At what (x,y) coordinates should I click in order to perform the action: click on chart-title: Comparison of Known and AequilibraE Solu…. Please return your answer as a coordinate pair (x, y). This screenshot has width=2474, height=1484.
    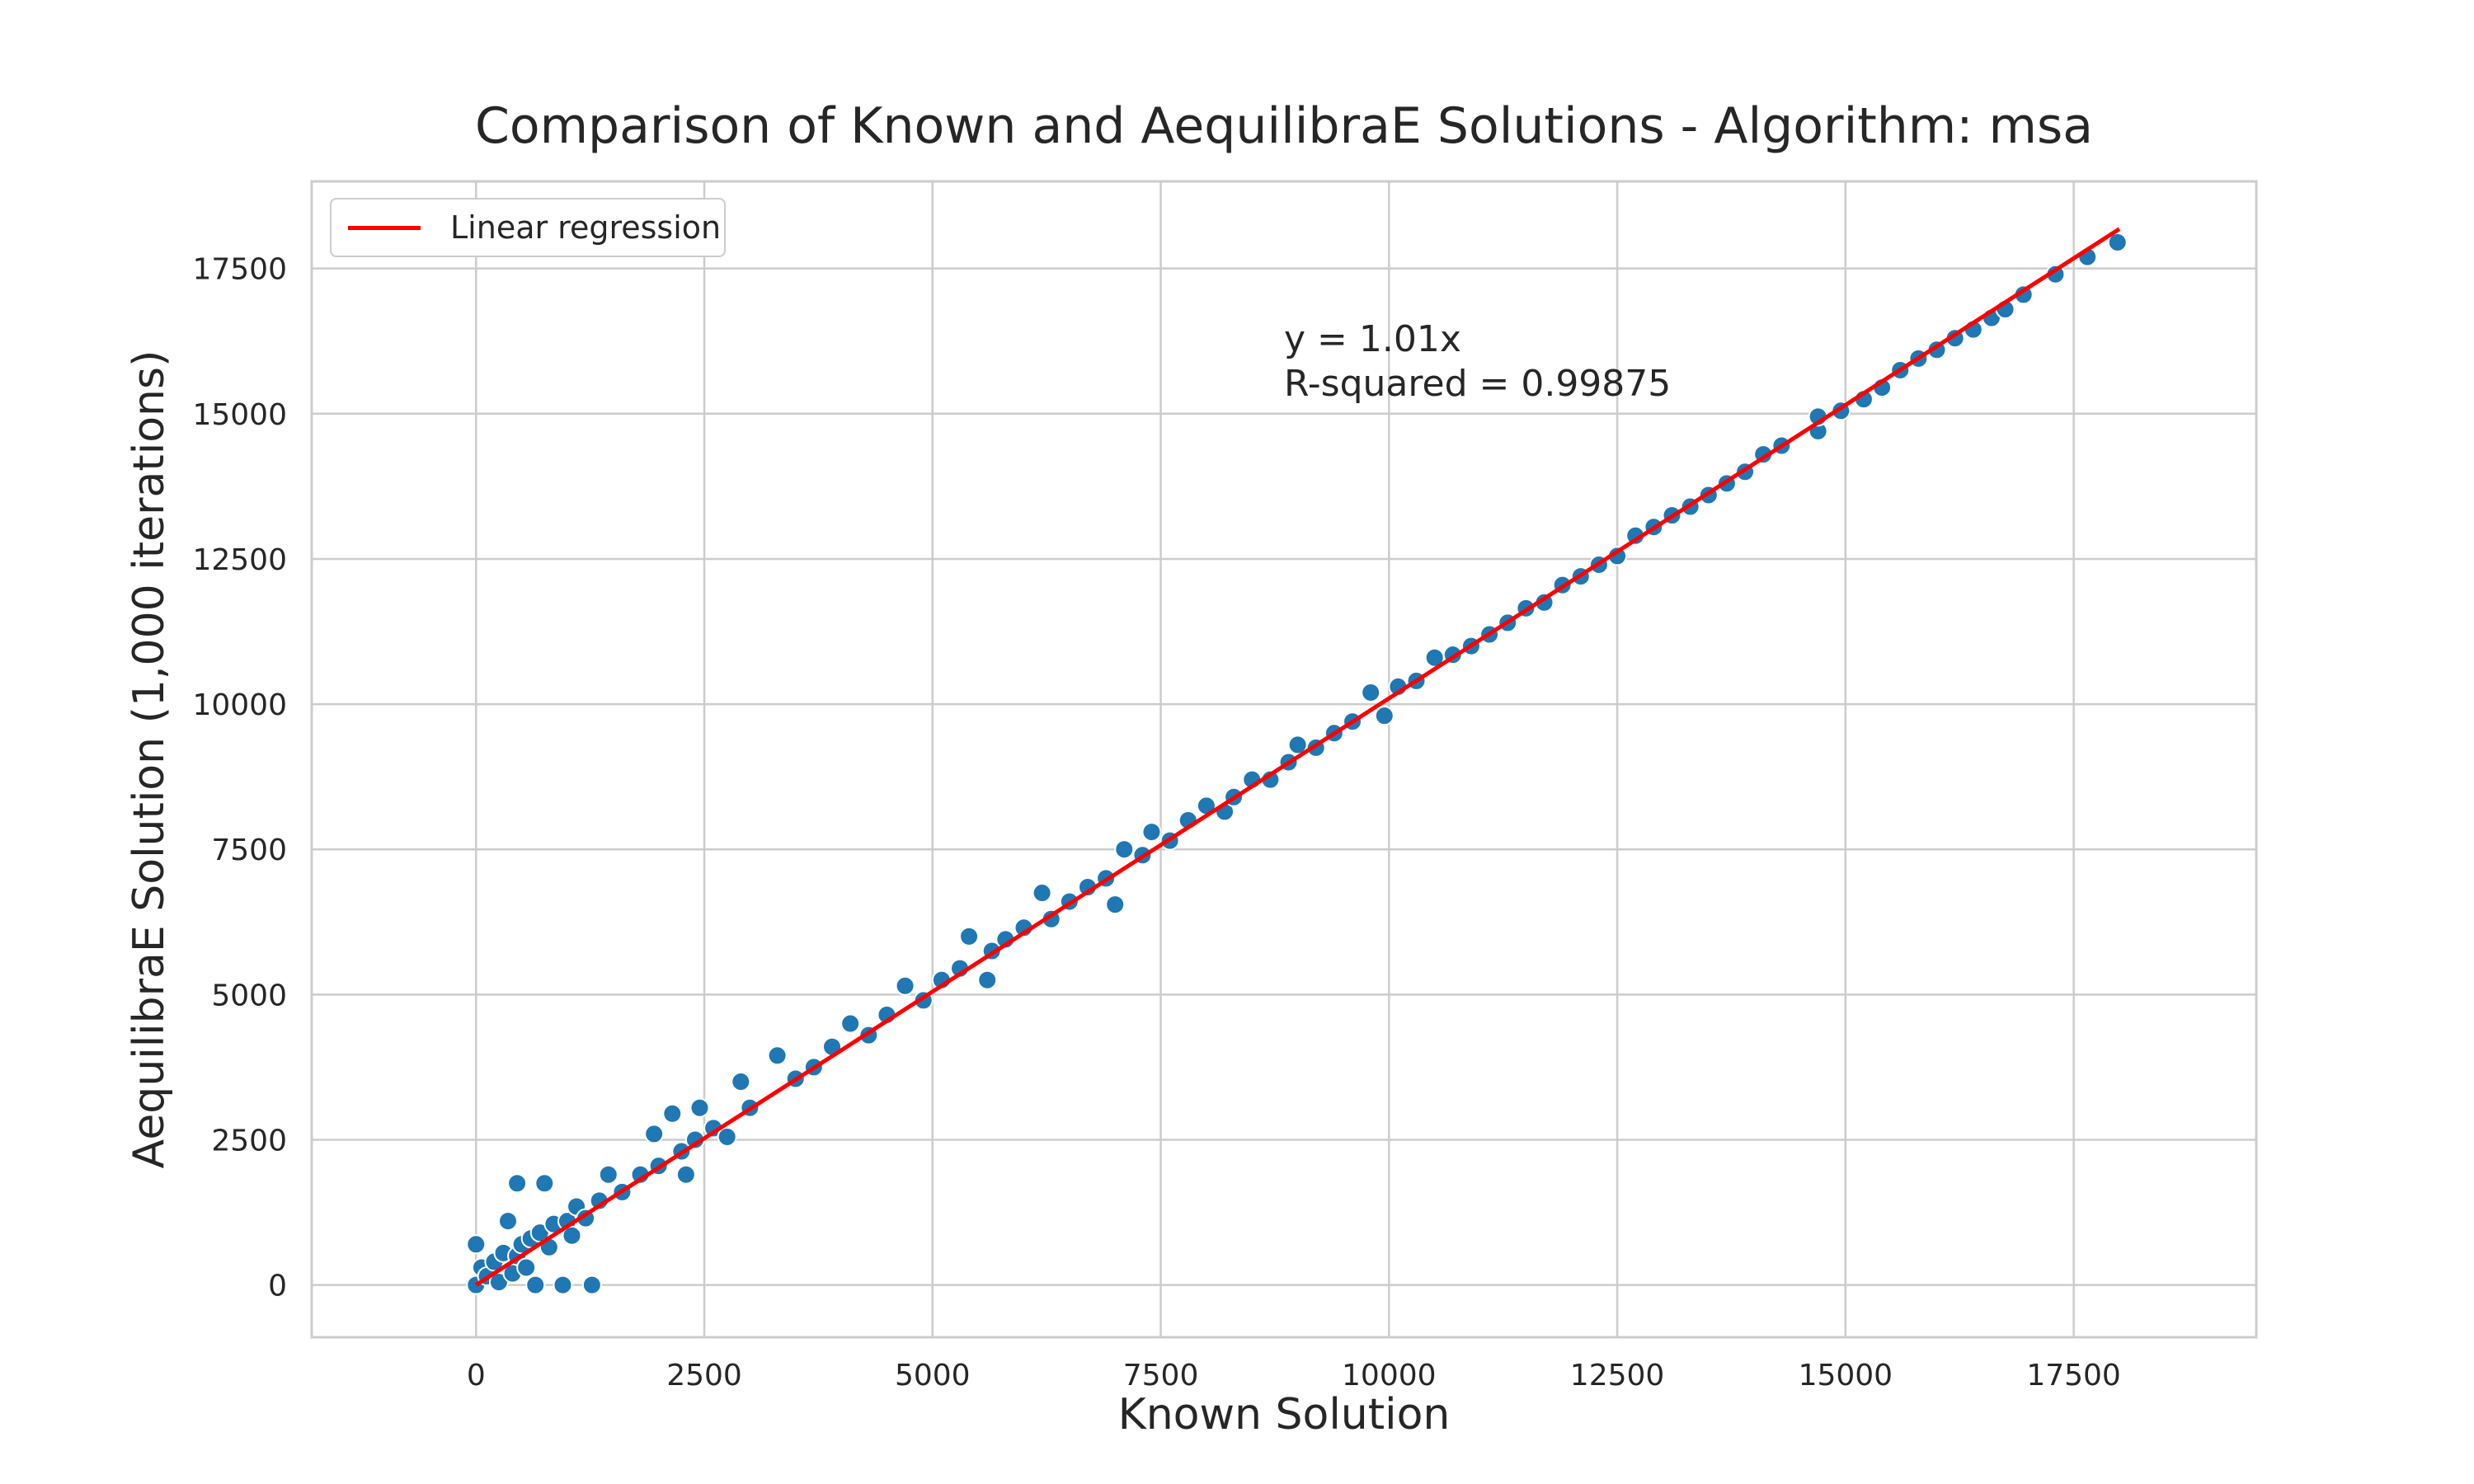
    Looking at the image, I should click on (1284, 126).